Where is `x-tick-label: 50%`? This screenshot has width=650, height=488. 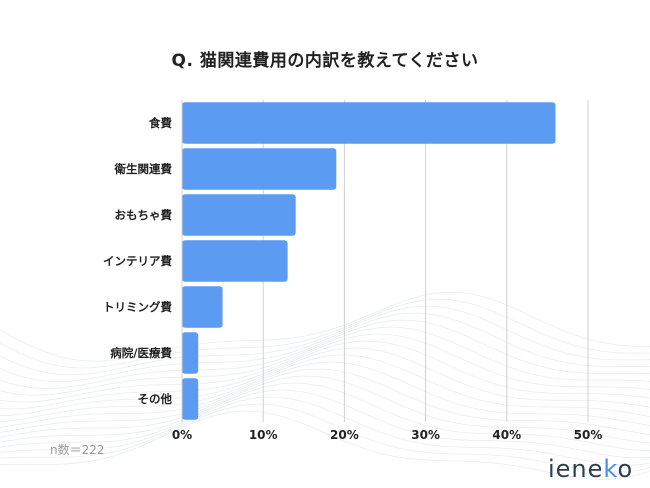 x-tick-label: 50% is located at coordinates (588, 435).